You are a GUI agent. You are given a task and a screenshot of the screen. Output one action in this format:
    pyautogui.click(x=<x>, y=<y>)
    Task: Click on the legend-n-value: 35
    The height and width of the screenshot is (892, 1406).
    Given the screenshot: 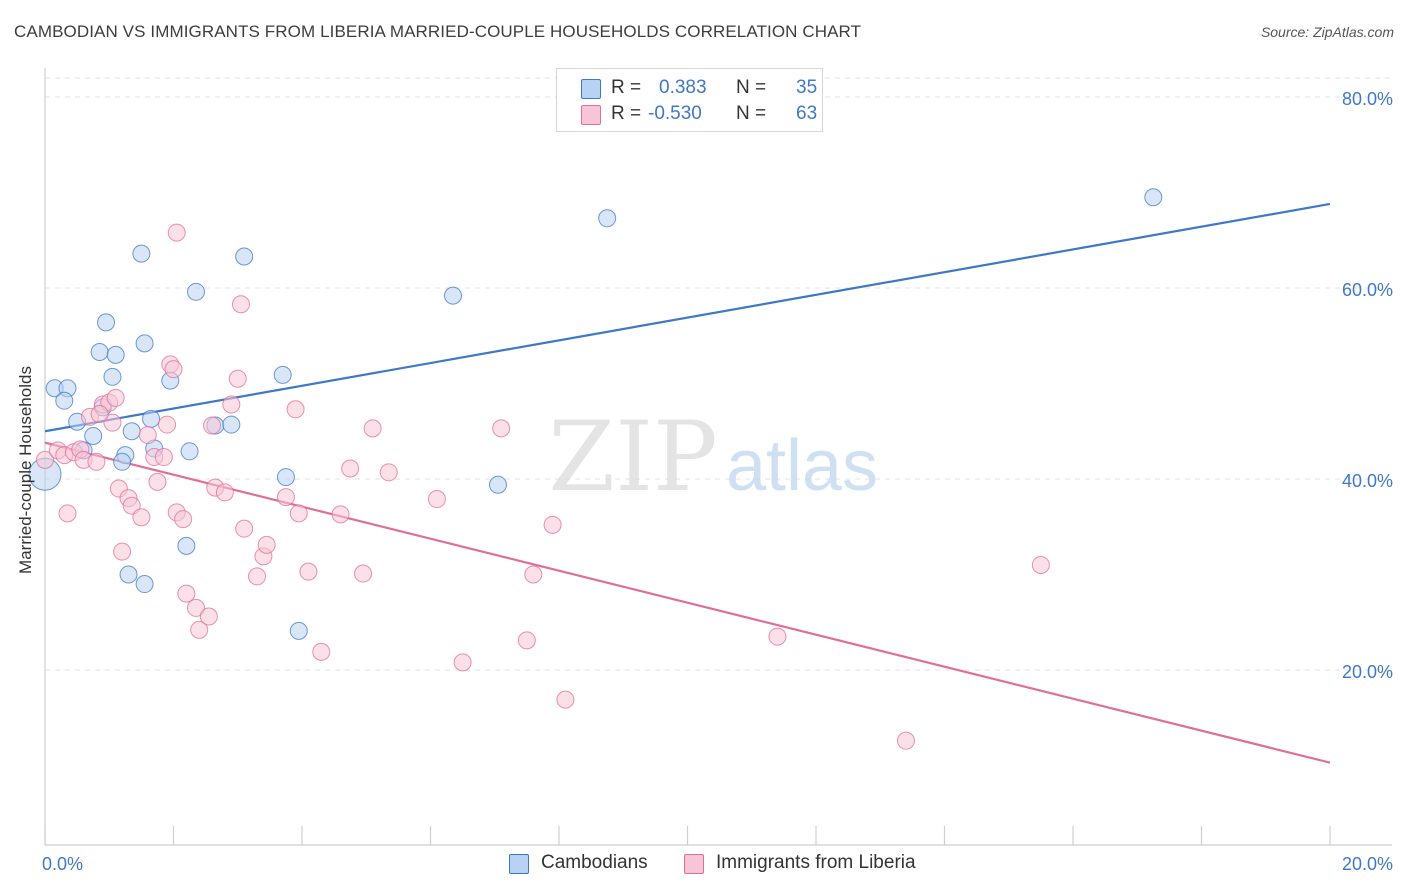 What is the action you would take?
    pyautogui.click(x=807, y=87)
    